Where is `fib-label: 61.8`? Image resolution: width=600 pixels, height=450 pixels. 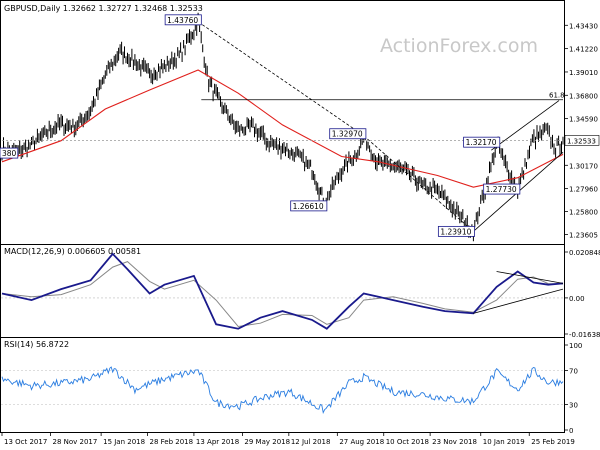
fib-label: 61.8 is located at coordinates (557, 96).